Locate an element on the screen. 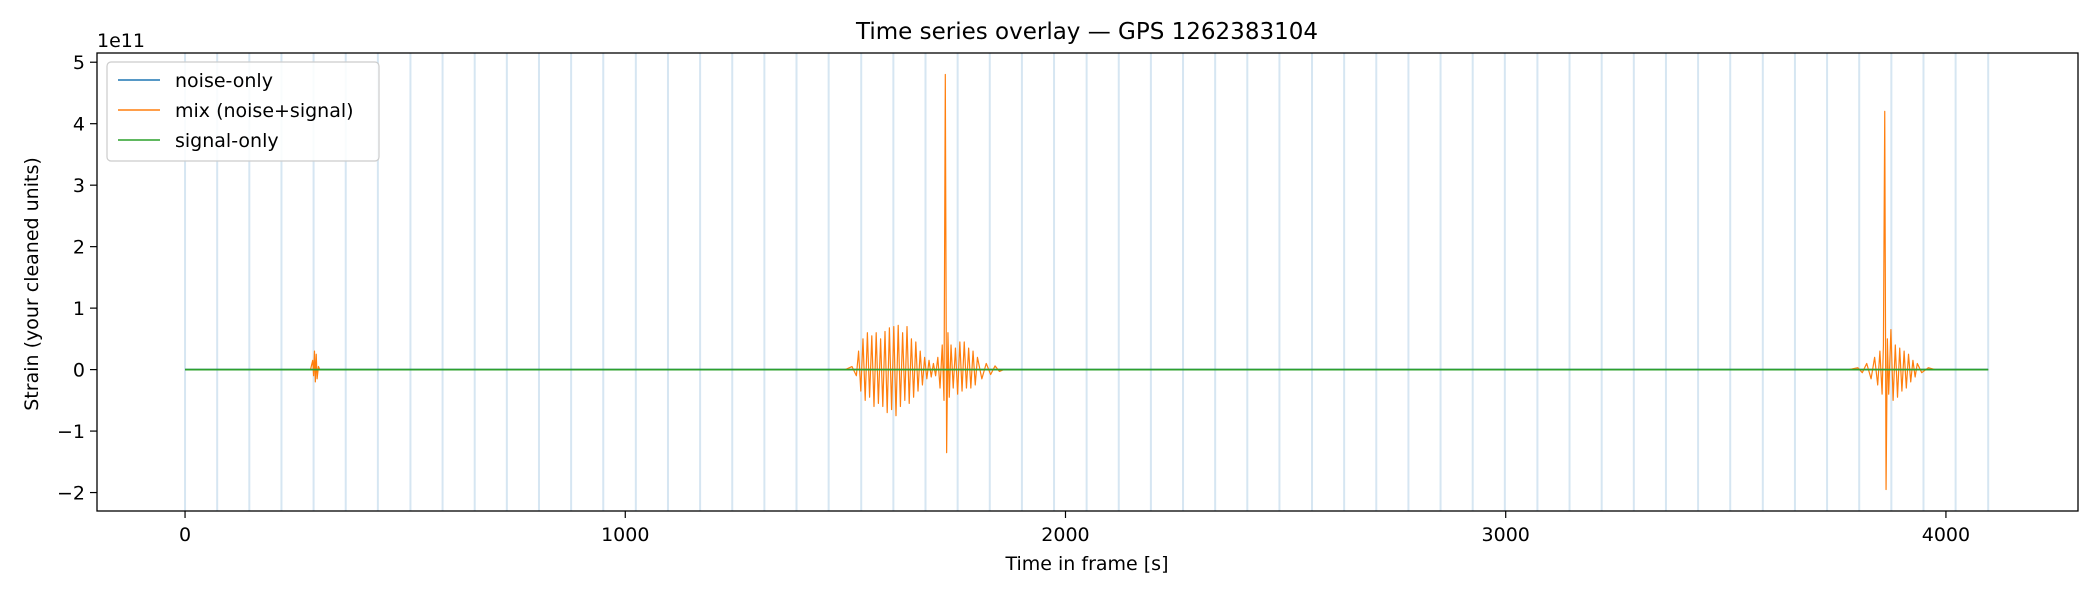 The width and height of the screenshot is (2100, 600). y-axis-offset-label: 1e11 is located at coordinates (121, 41).